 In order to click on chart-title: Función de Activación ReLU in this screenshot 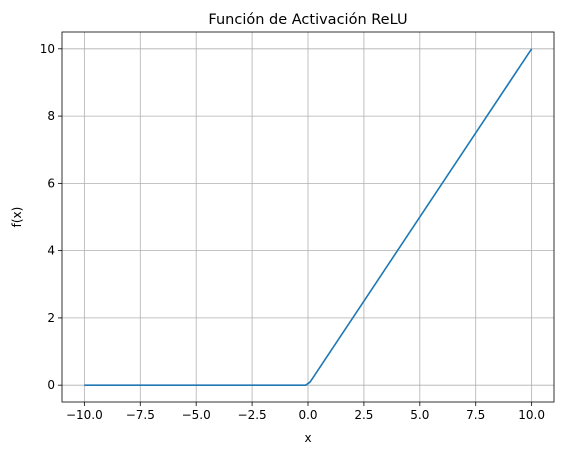, I will do `click(307, 20)`.